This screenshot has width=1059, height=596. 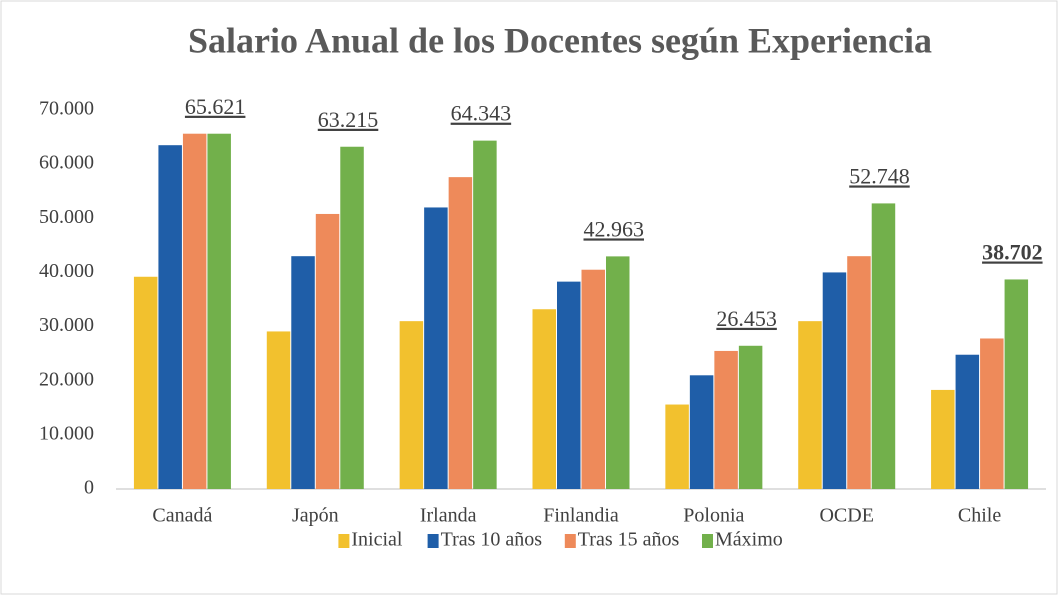 What do you see at coordinates (448, 516) in the screenshot?
I see `x-tick-label: Irlanda` at bounding box center [448, 516].